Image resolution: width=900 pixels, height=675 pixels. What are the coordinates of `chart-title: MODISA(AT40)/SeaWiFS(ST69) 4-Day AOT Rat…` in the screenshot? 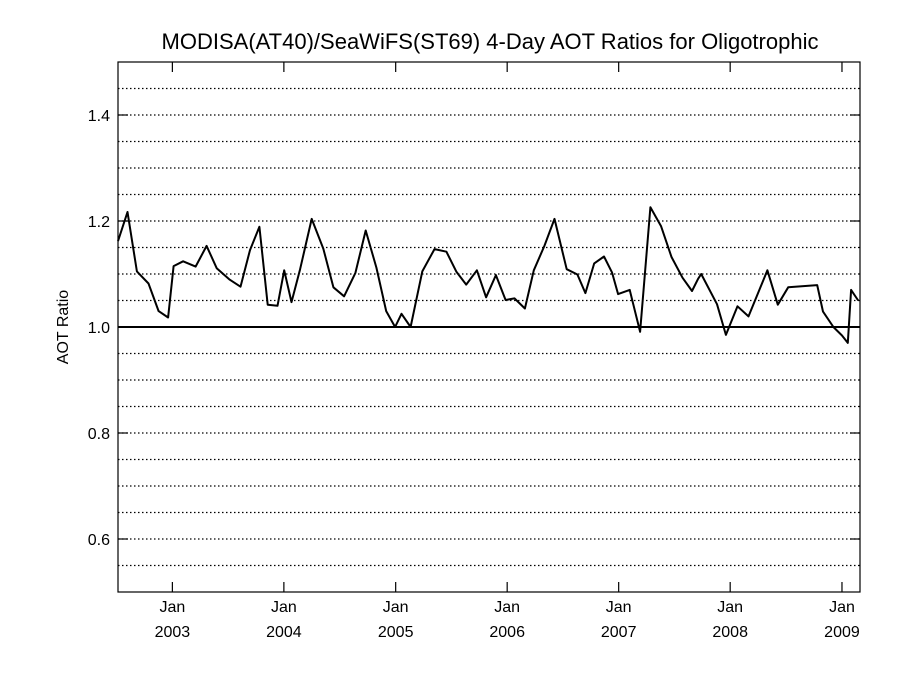 It's located at (490, 41).